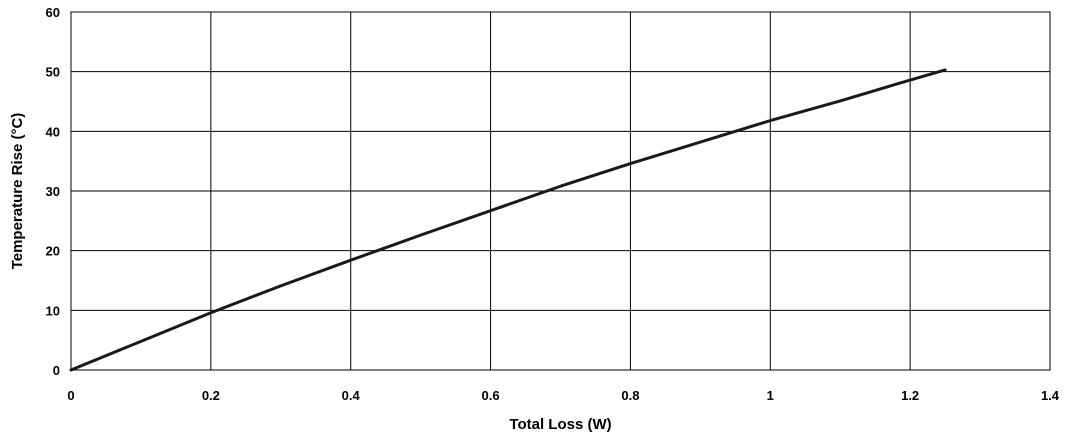  I want to click on y-tick-label: 20, so click(53, 251).